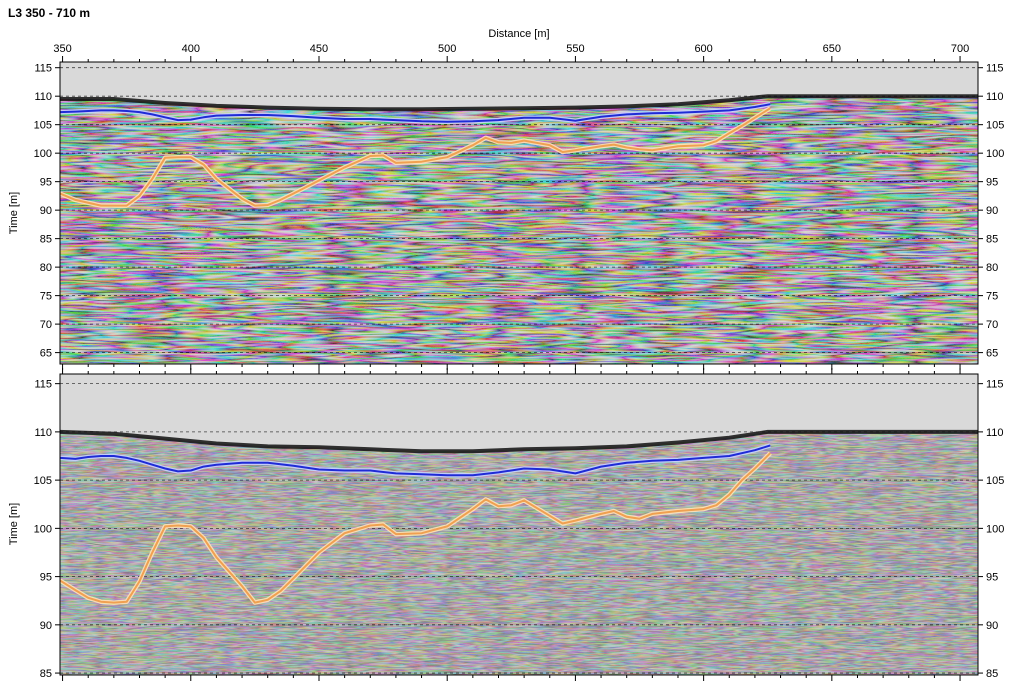  What do you see at coordinates (447, 49) in the screenshot?
I see `x-tick-label: 500` at bounding box center [447, 49].